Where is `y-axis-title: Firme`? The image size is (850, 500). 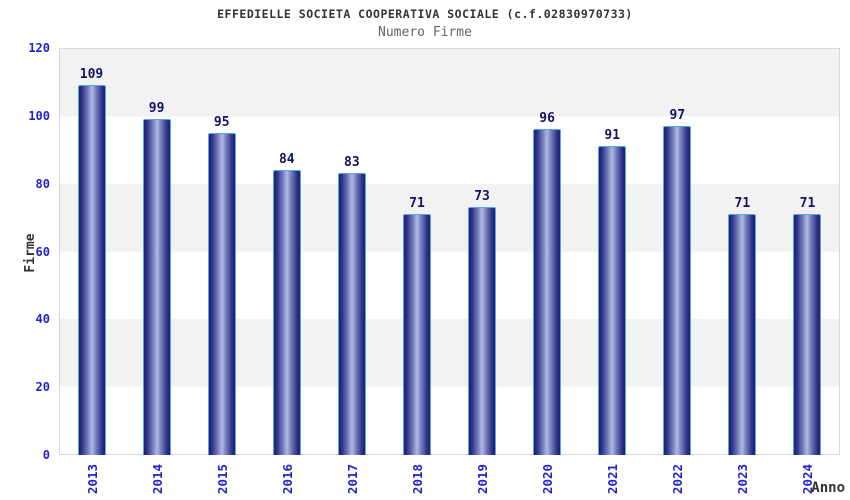 y-axis-title: Firme is located at coordinates (30, 253).